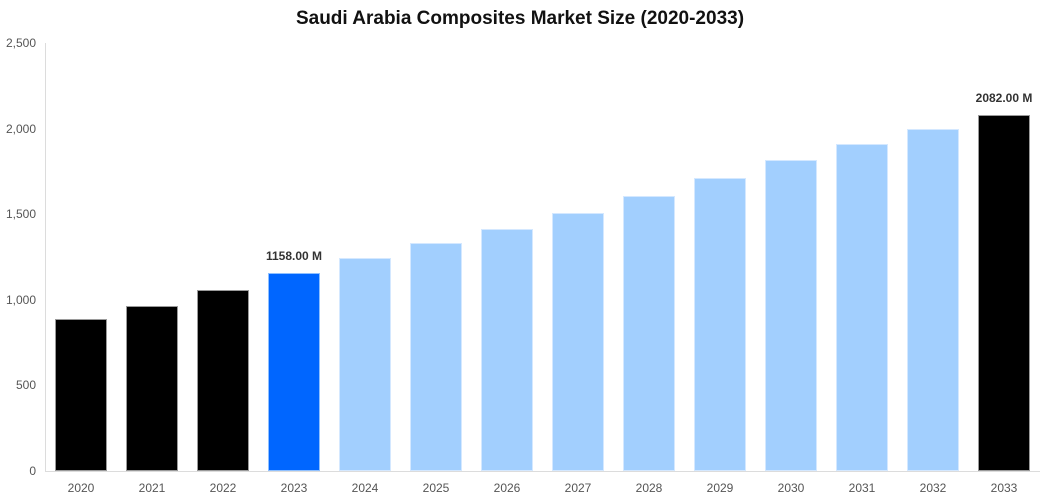 This screenshot has width=1040, height=500. What do you see at coordinates (507, 349) in the screenshot?
I see `bar-2026` at bounding box center [507, 349].